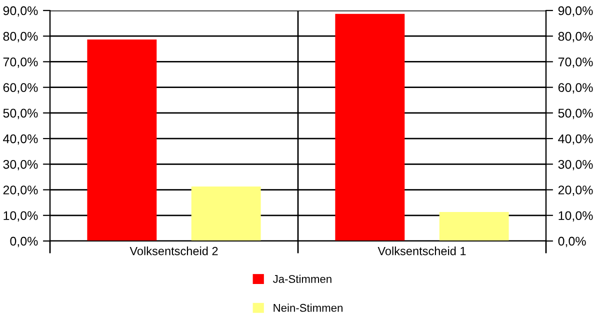 The height and width of the screenshot is (333, 600). What do you see at coordinates (575, 165) in the screenshot?
I see `y2-tick-label: 30,0%` at bounding box center [575, 165].